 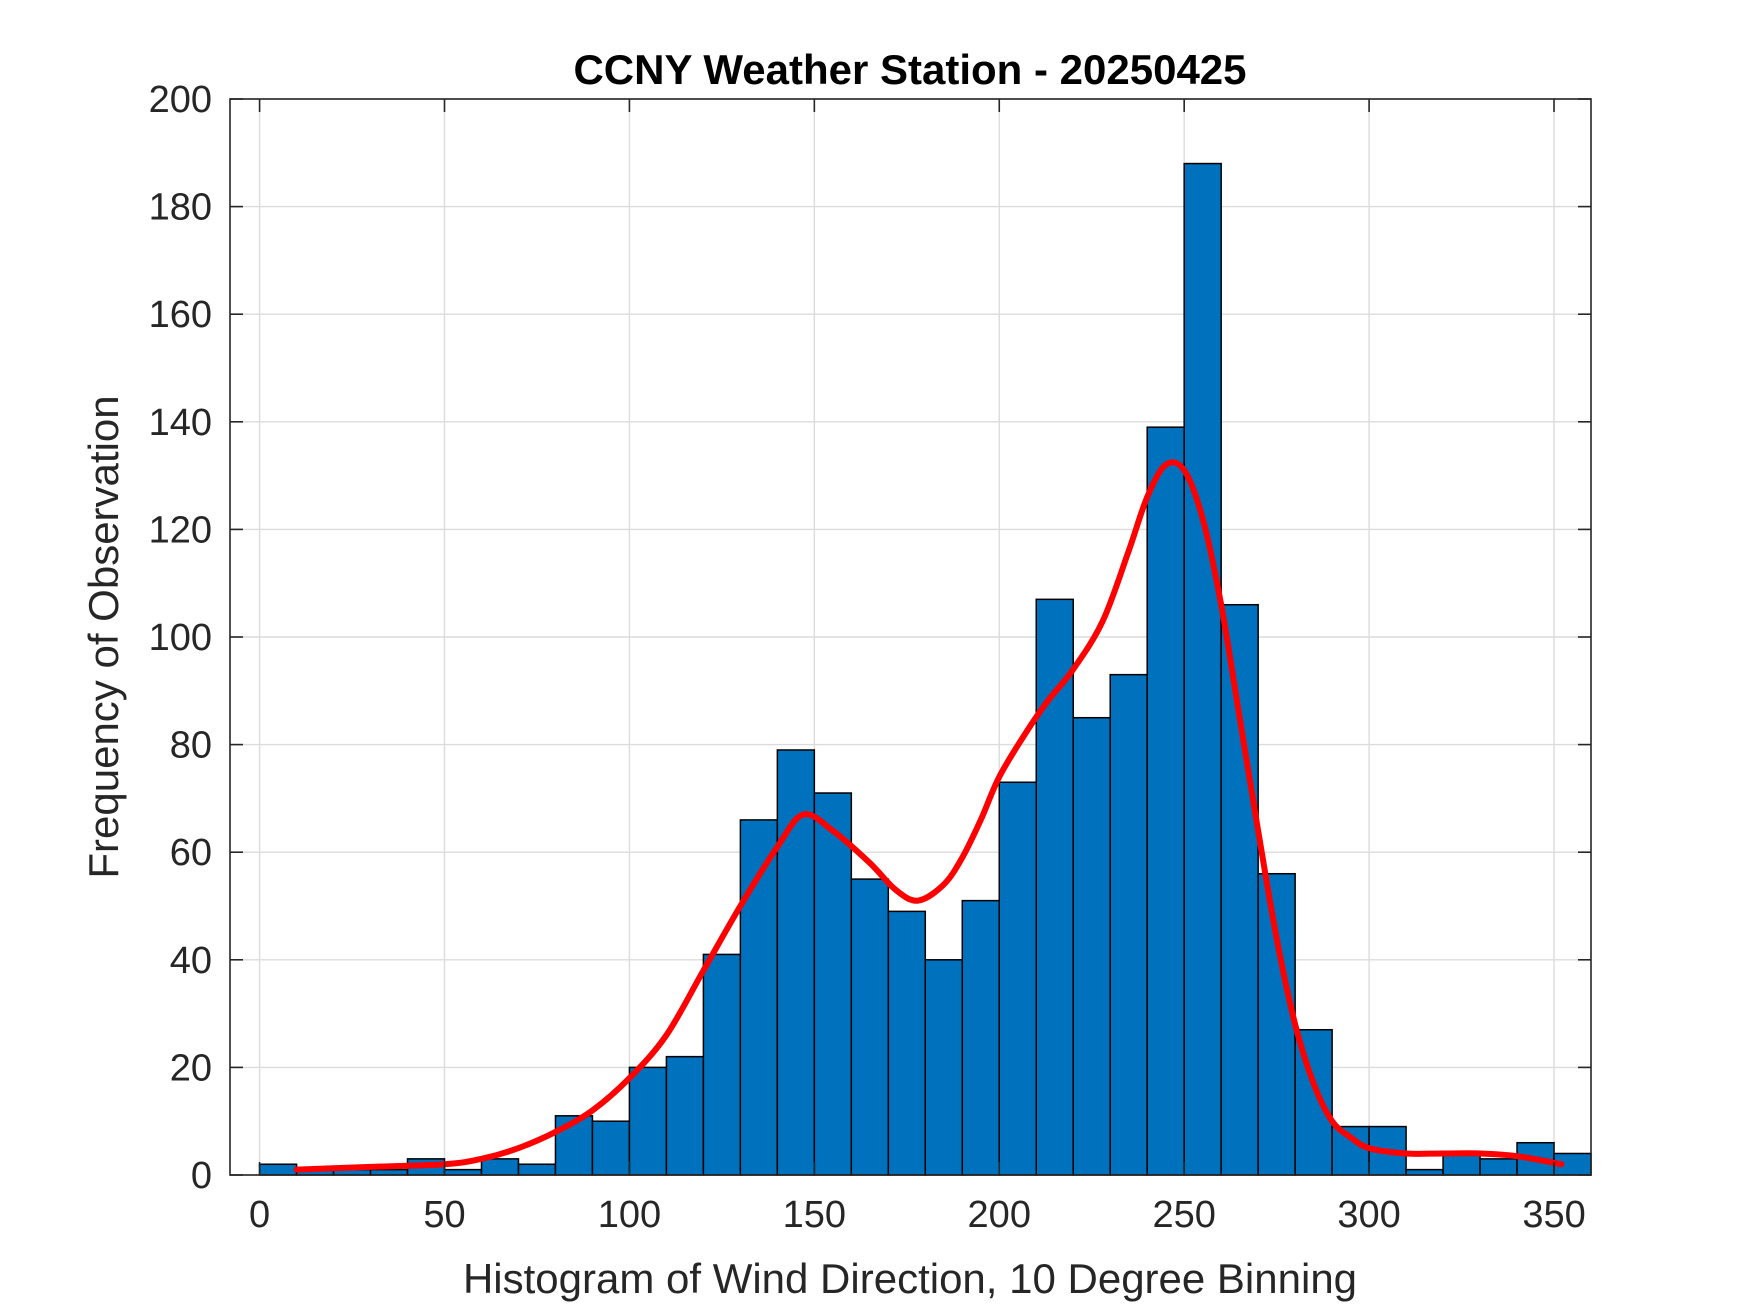 I want to click on x-tick-label: 250, so click(x=1183, y=1215).